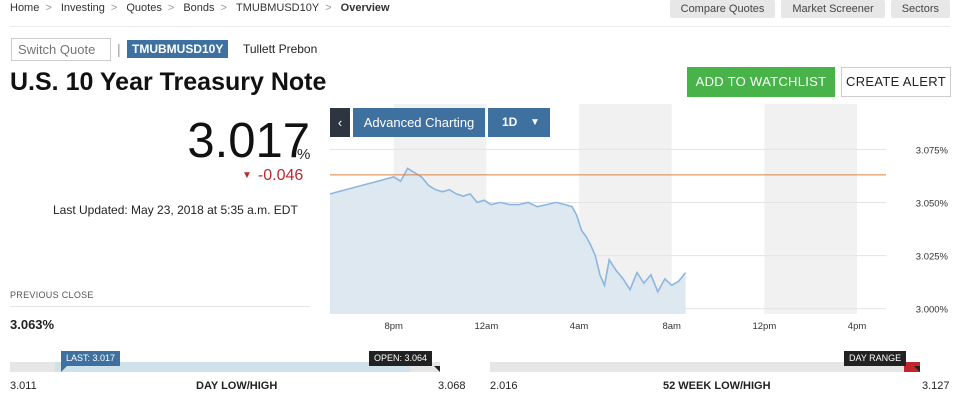 This screenshot has width=960, height=412. What do you see at coordinates (504, 386) in the screenshot?
I see `week52-low: 2.016` at bounding box center [504, 386].